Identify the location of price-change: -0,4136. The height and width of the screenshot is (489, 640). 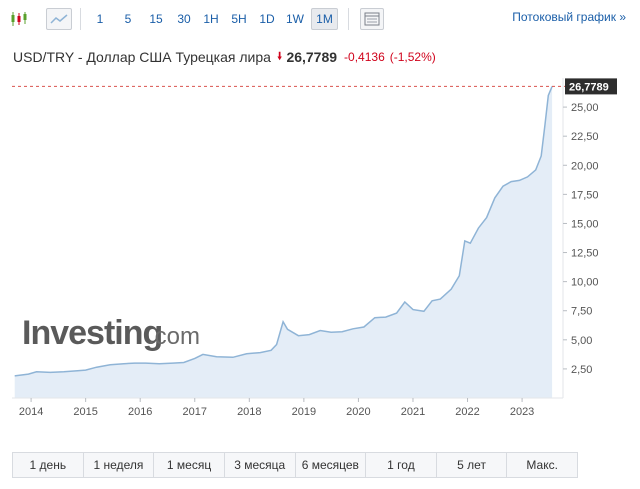
(364, 57).